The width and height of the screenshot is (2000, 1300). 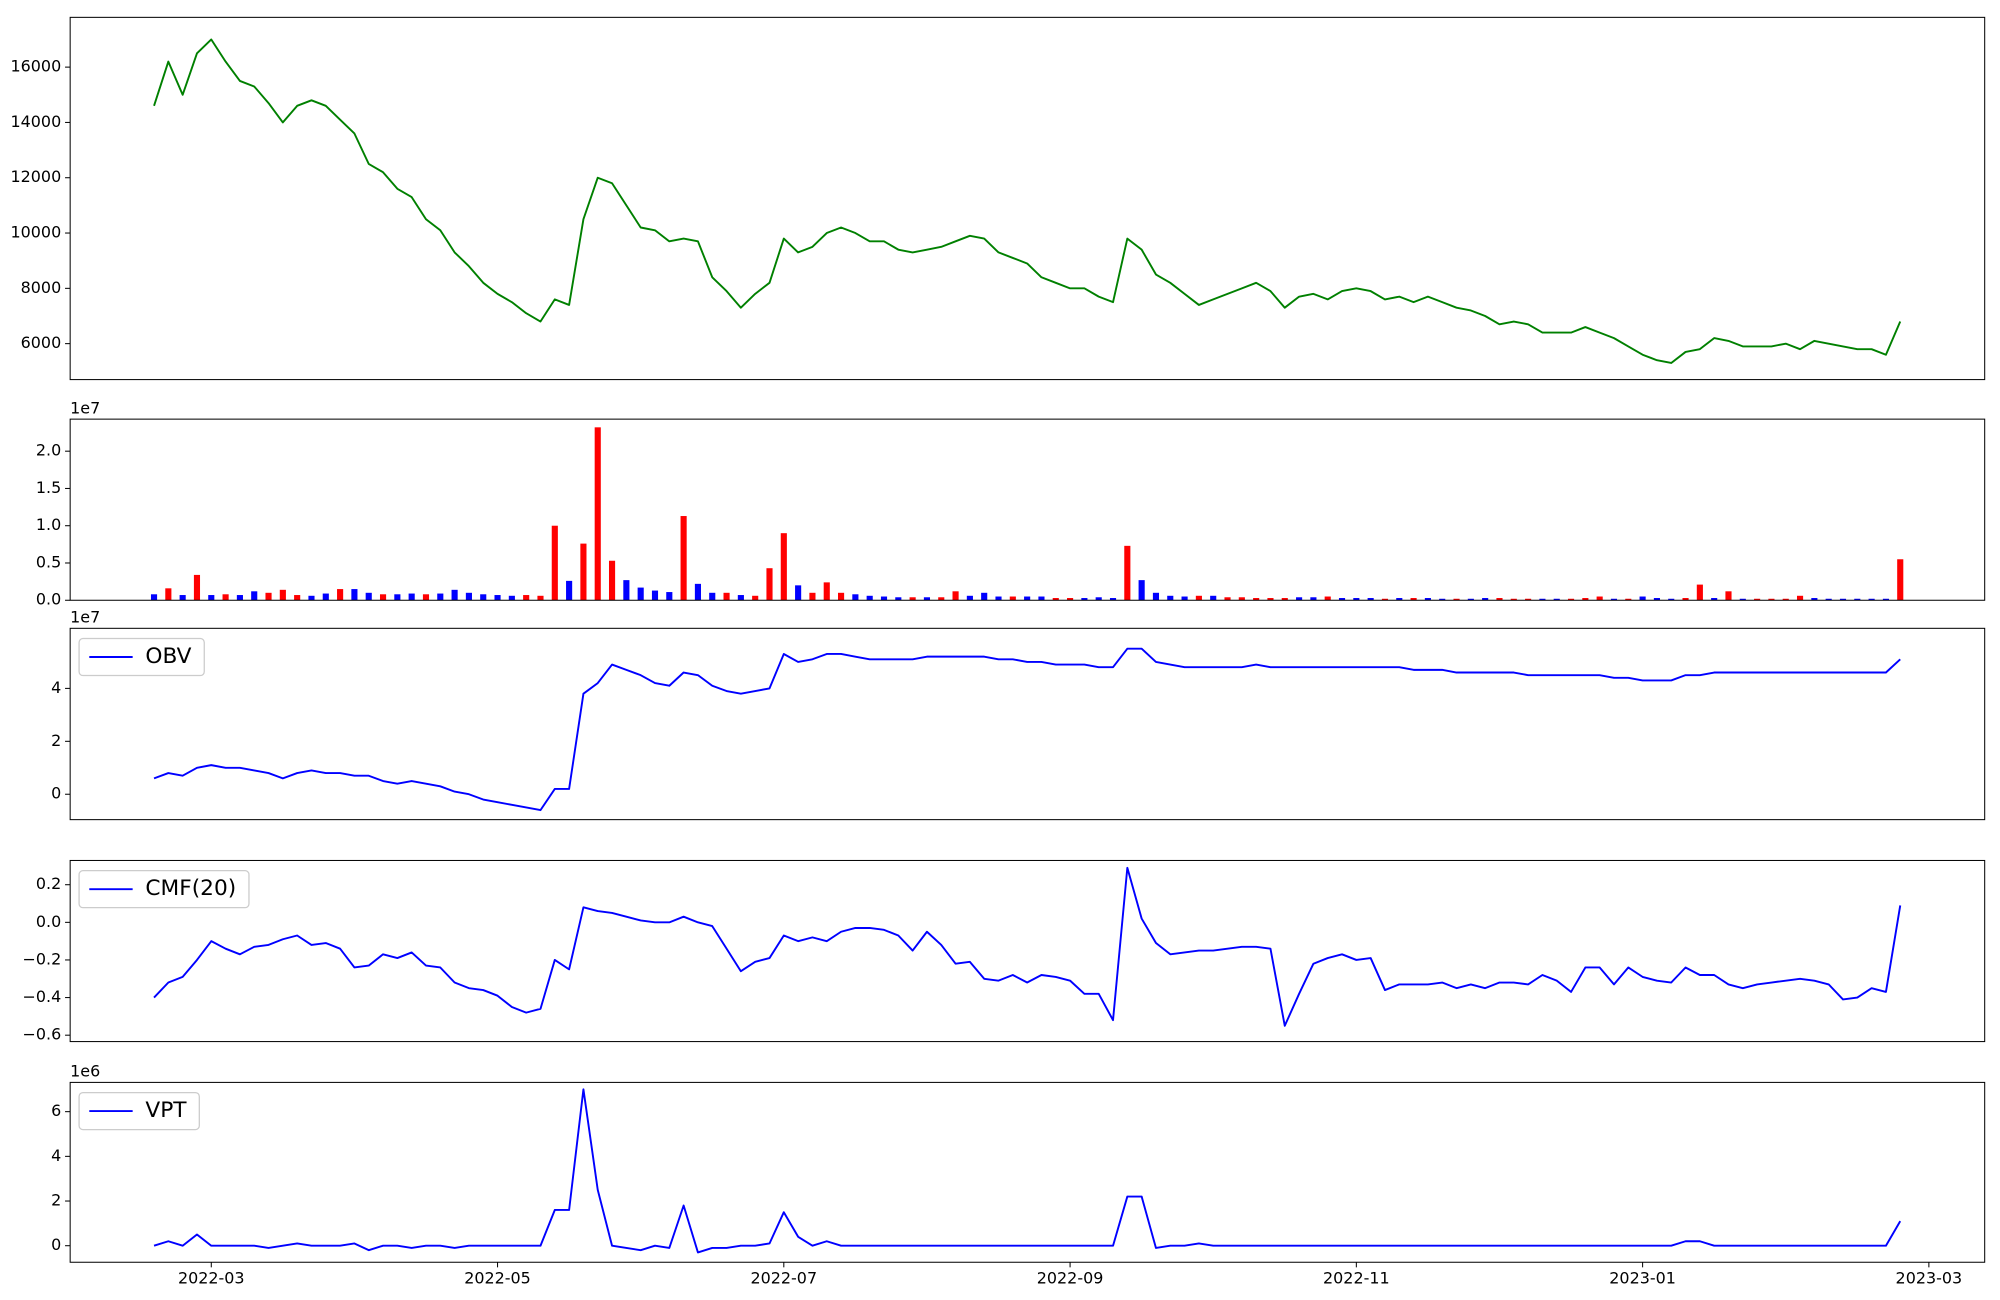 I want to click on legend-label: OBV, so click(x=168, y=656).